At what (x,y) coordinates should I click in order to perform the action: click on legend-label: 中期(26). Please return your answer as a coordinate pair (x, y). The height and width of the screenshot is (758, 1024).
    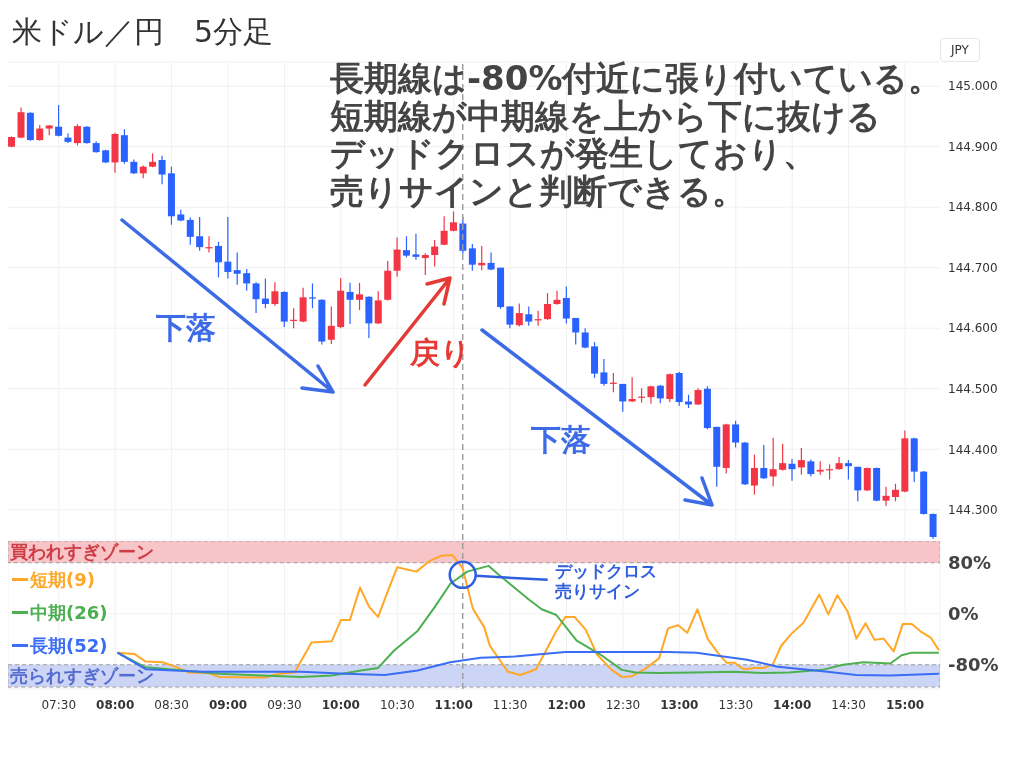
    Looking at the image, I should click on (68, 612).